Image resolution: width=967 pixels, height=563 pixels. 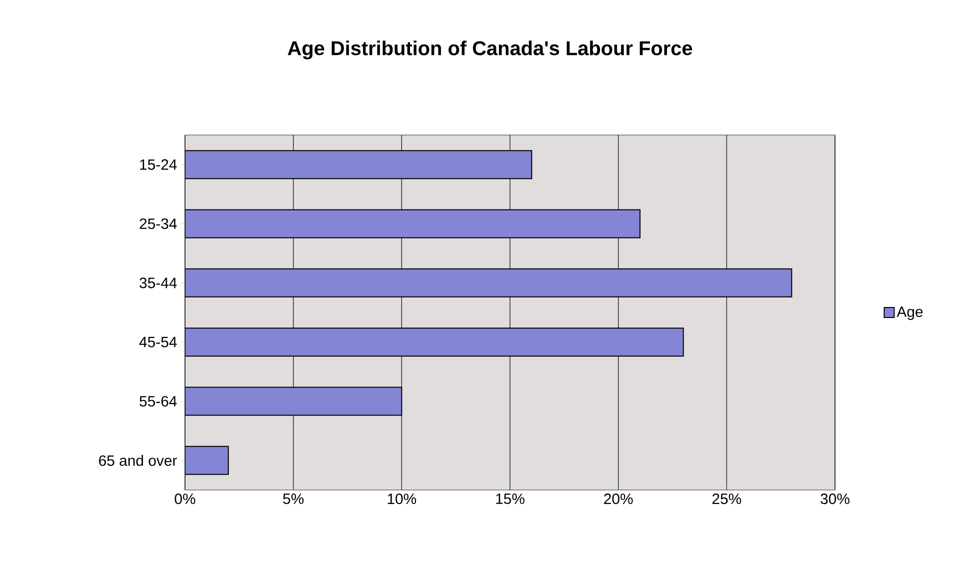 I want to click on y-tick-label: 65 and over, so click(x=138, y=460).